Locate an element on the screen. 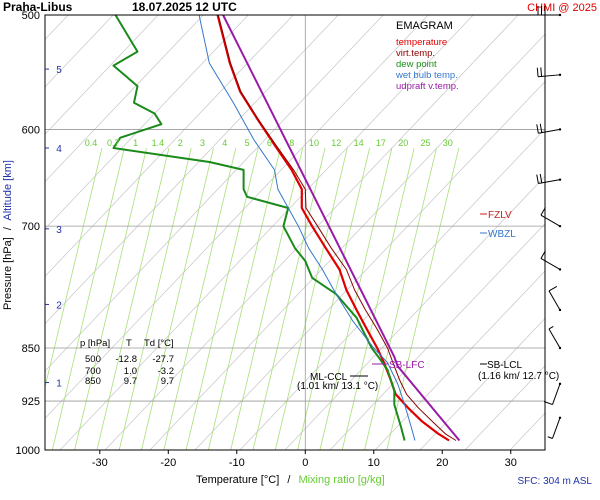 Image resolution: width=600 pixels, height=500 pixels. table-cell: -27.7 is located at coordinates (163, 359).